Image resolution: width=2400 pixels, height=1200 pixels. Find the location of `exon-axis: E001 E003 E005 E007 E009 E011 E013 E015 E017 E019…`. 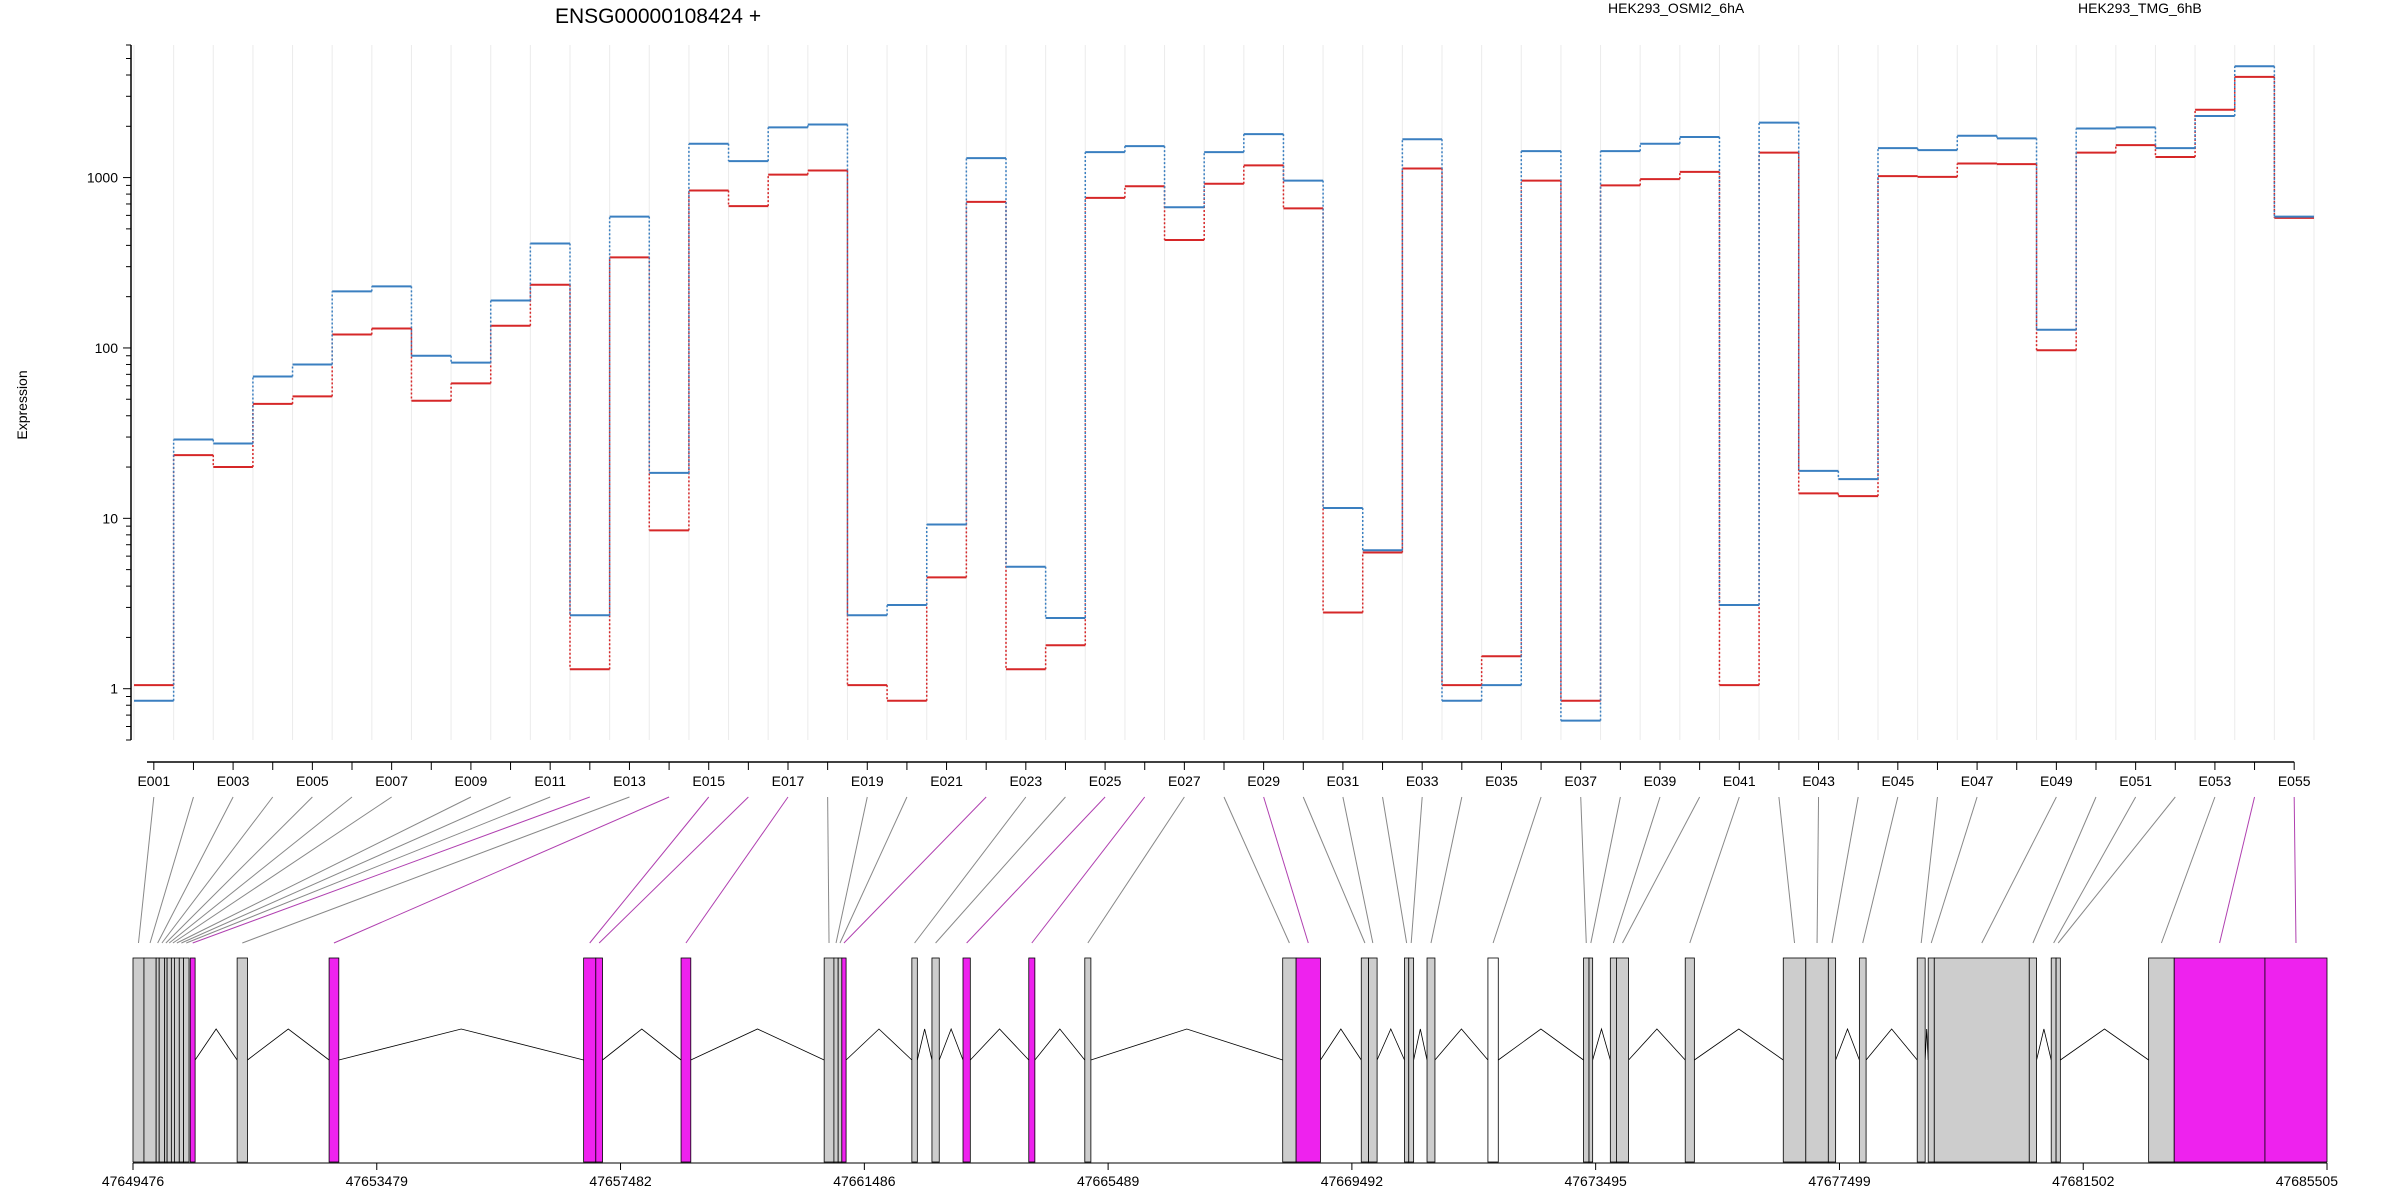

exon-axis: E001 E003 E005 E007 E009 E011 E013 E015 E017 E019… is located at coordinates (1224, 775).